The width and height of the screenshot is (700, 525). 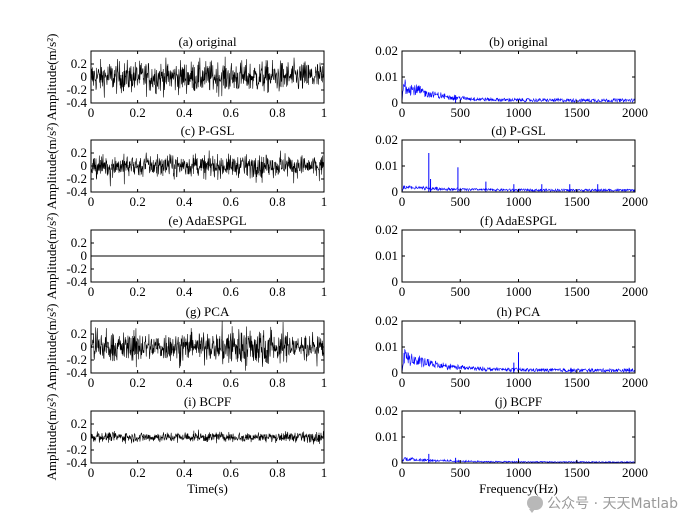 I want to click on subplot-i, so click(x=207, y=437).